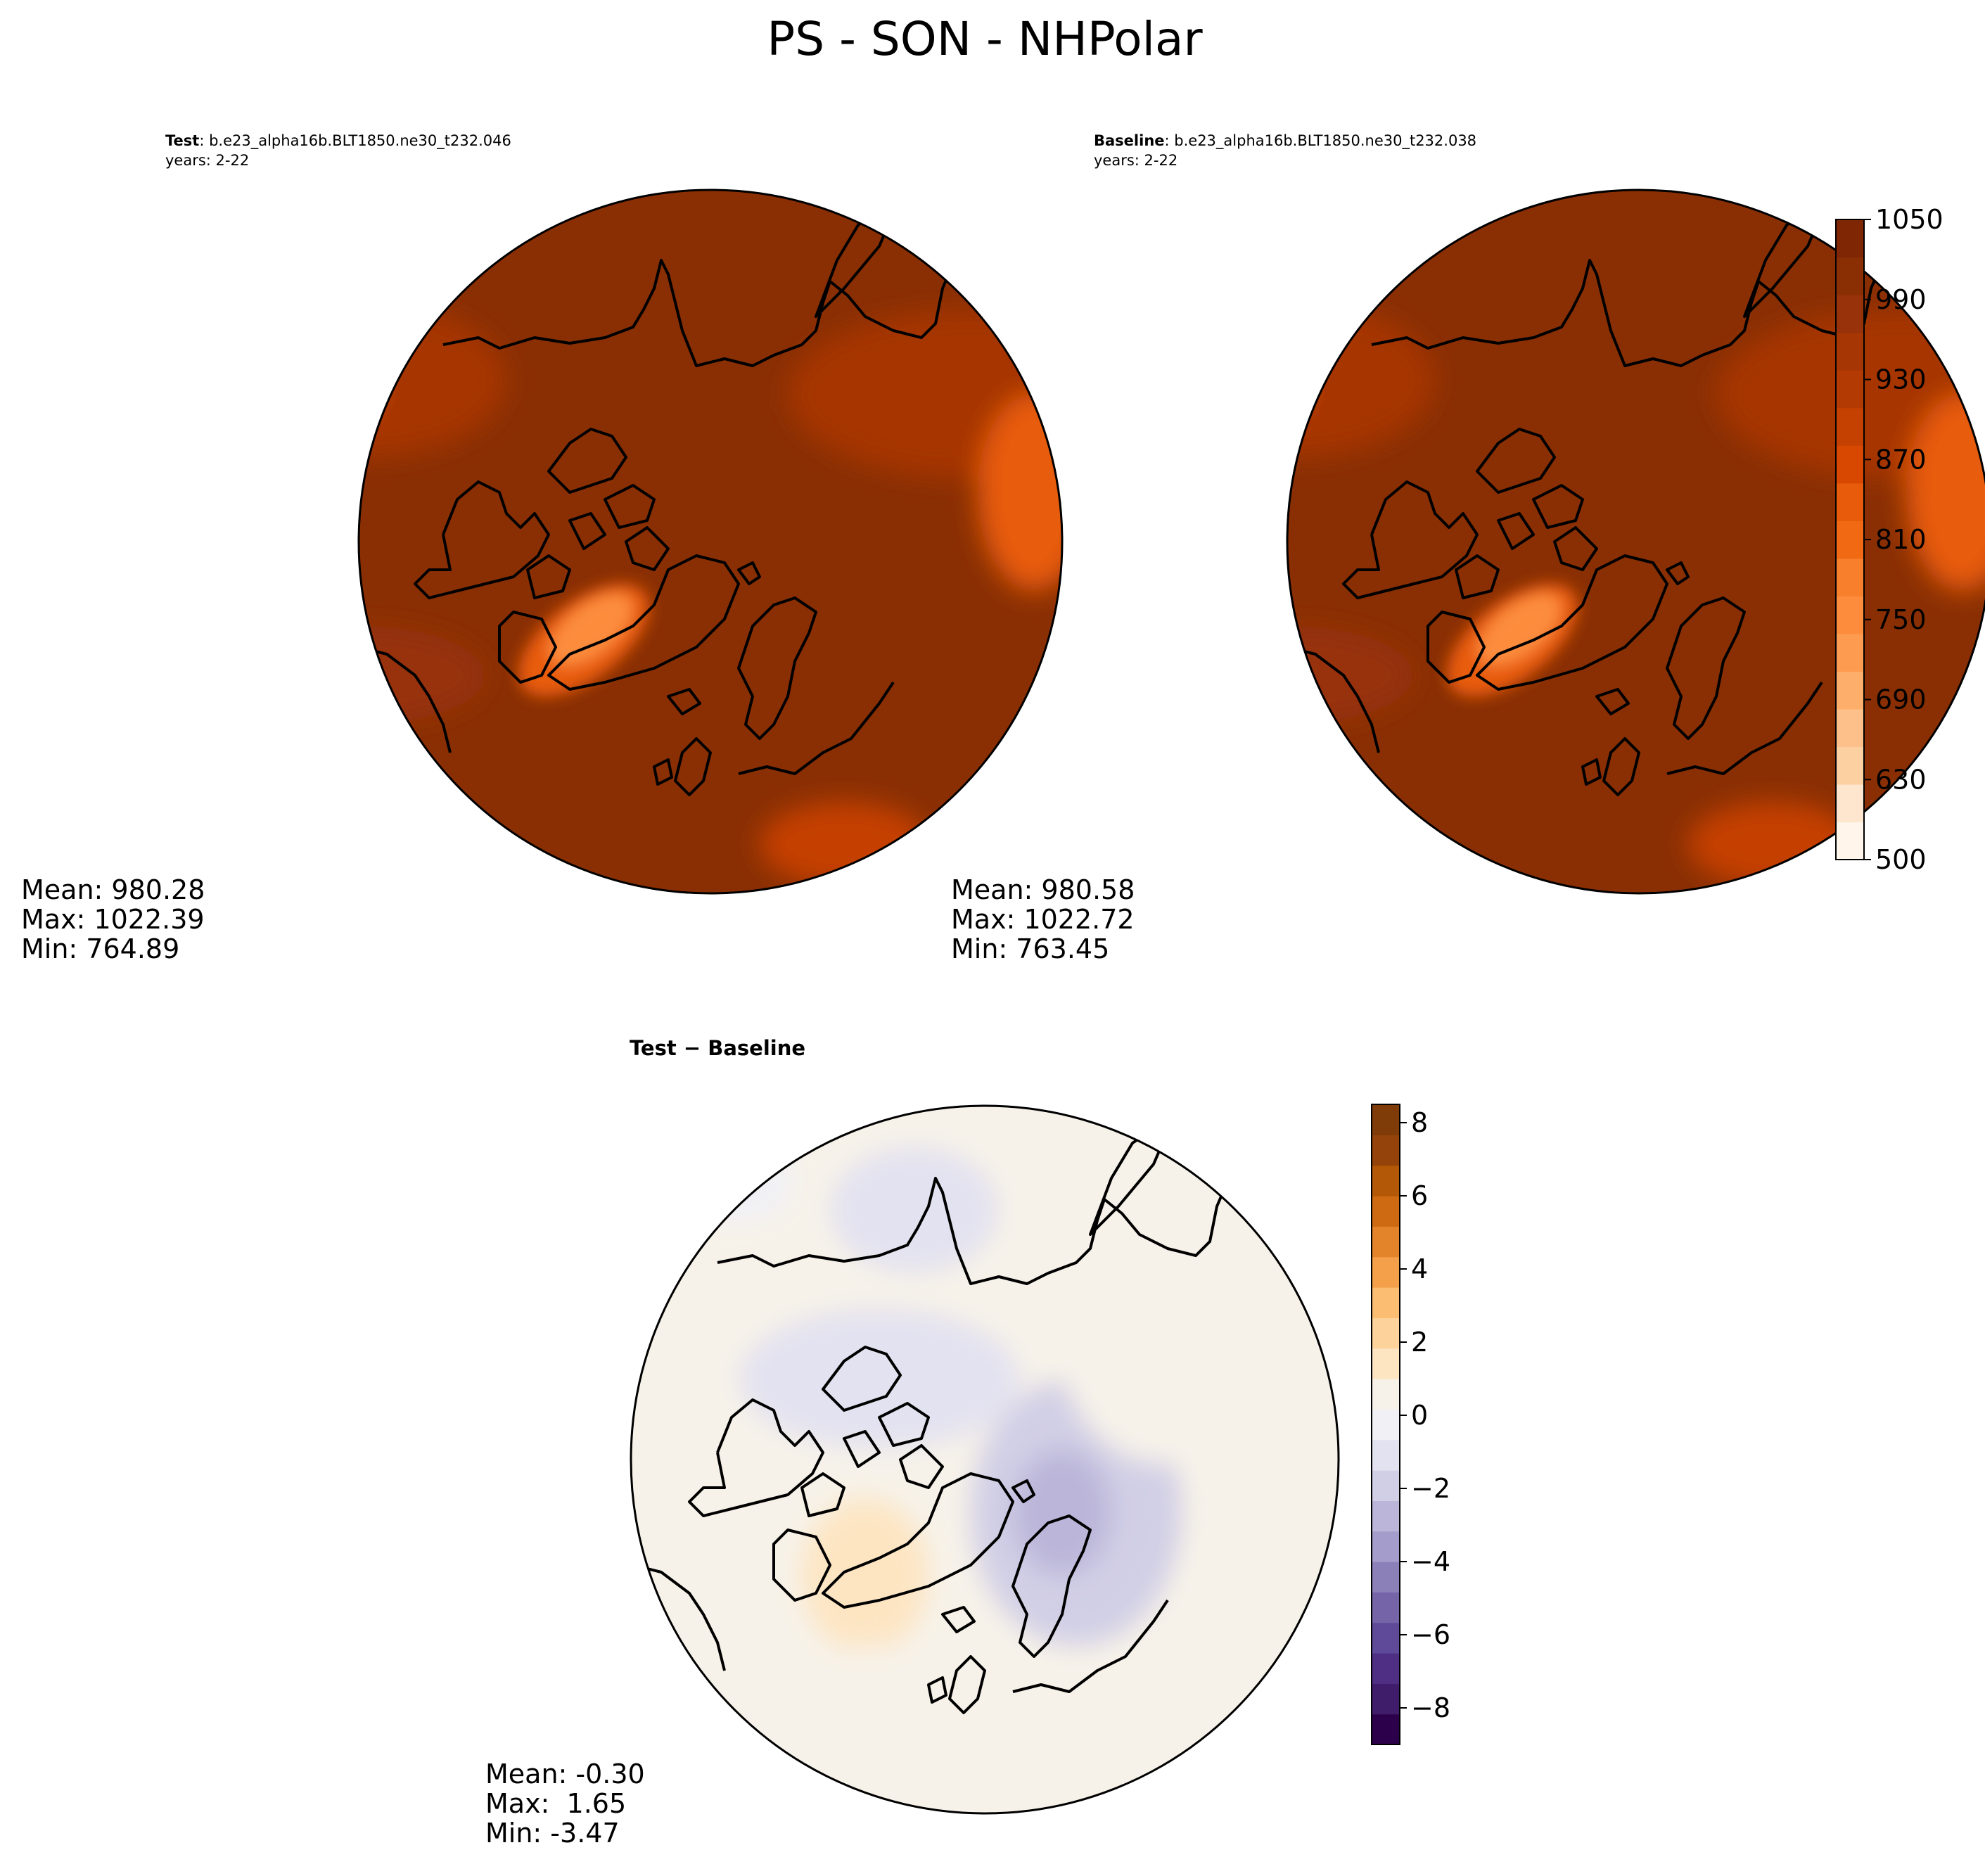 This screenshot has height=1876, width=1985. What do you see at coordinates (1773, 844) in the screenshot?
I see `baseline-field-europe` at bounding box center [1773, 844].